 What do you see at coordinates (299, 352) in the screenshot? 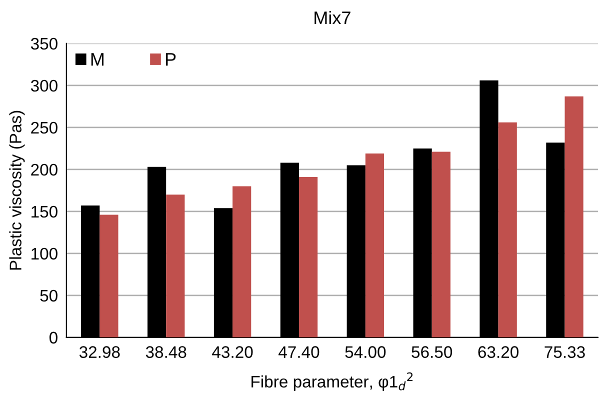
I see `x-tick-label: 47.40` at bounding box center [299, 352].